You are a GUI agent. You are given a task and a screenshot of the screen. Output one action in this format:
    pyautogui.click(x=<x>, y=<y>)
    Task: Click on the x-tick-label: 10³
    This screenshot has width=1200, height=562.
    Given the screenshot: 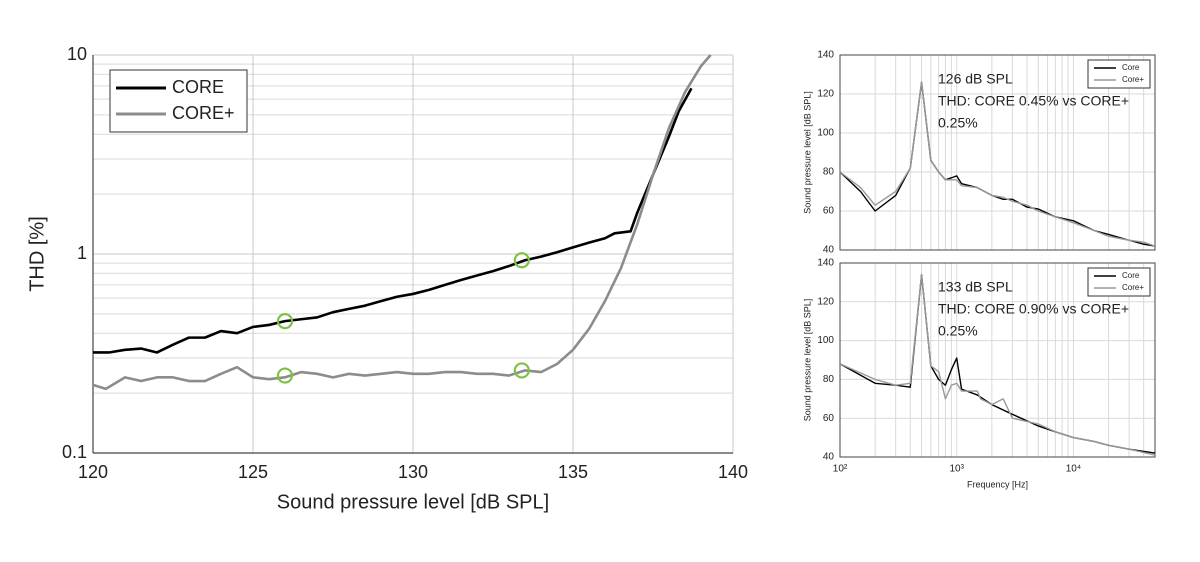 What is the action you would take?
    pyautogui.click(x=956, y=469)
    